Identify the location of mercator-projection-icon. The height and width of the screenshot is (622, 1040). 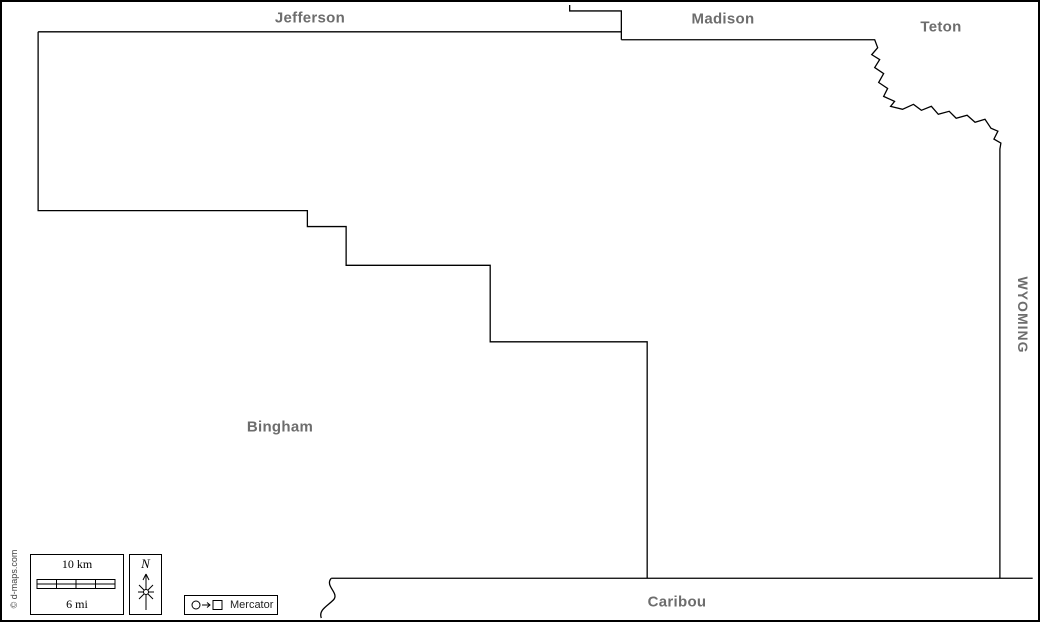
(207, 605).